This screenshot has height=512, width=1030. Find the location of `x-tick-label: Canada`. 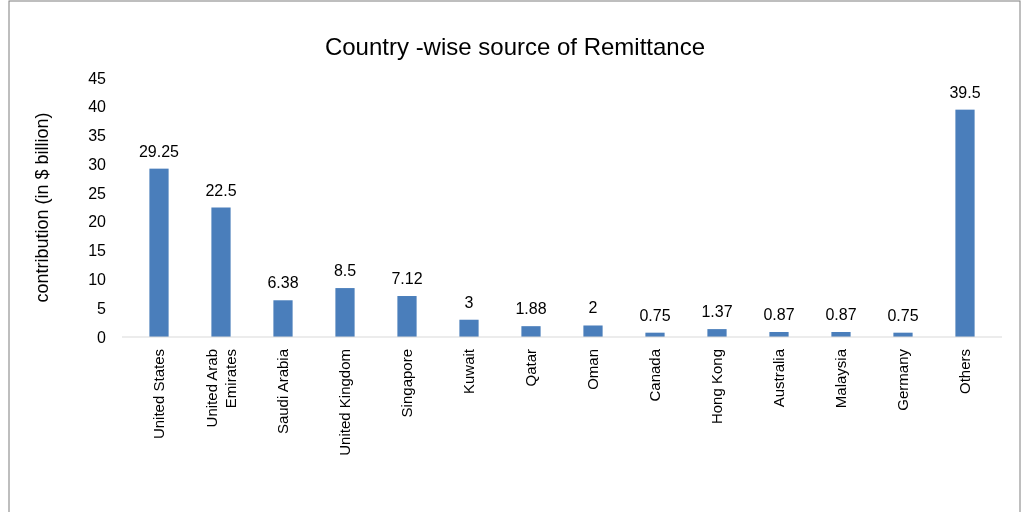

x-tick-label: Canada is located at coordinates (654, 375).